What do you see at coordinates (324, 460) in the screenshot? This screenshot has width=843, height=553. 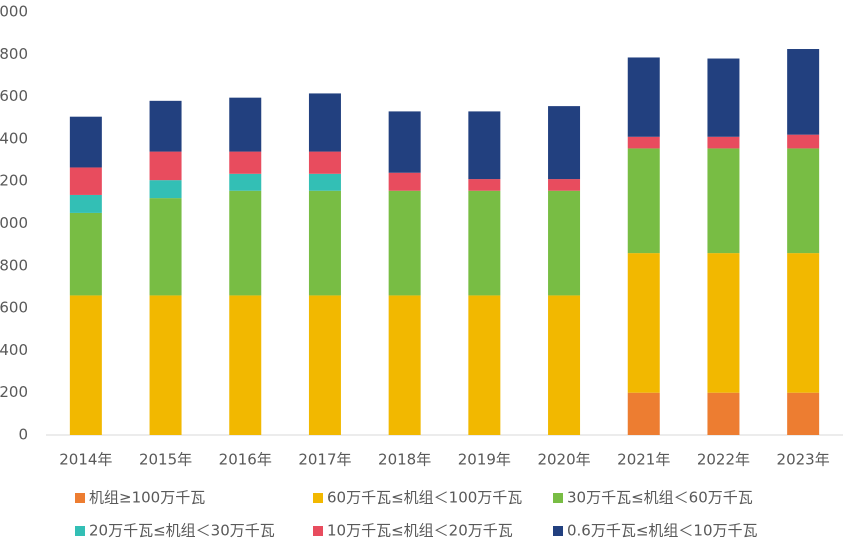 I see `x-tick-label: 2017年` at bounding box center [324, 460].